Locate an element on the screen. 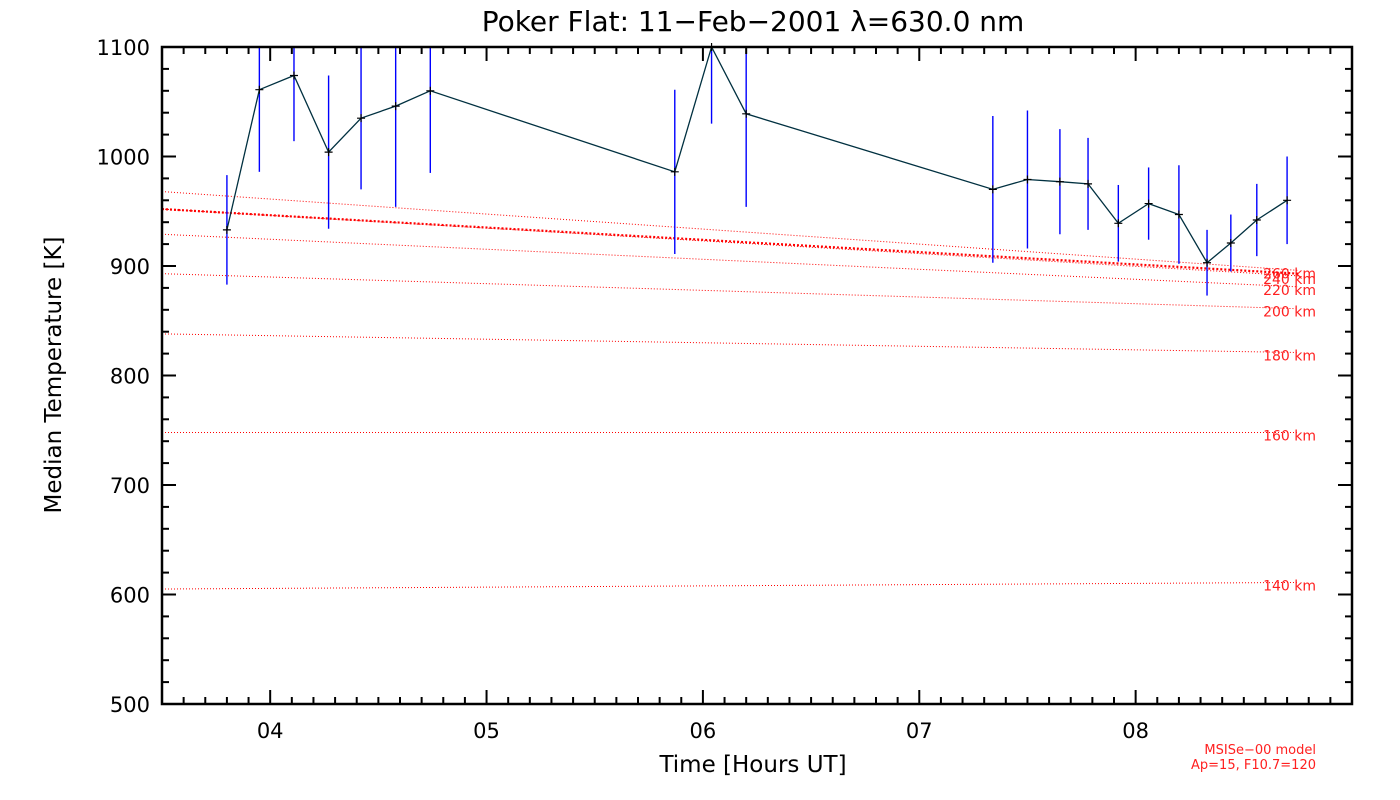 The image size is (1400, 800). model-curve-140-km is located at coordinates (729, 585).